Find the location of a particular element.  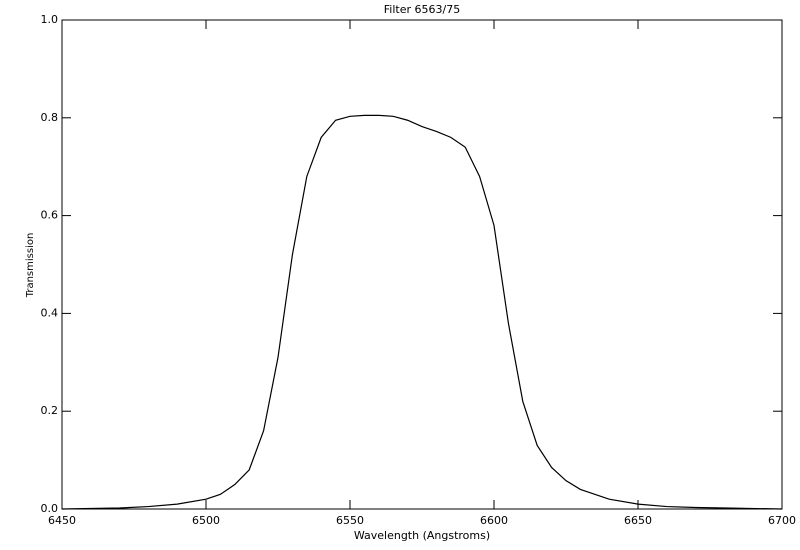

x-tick-label: 6500 is located at coordinates (206, 520).